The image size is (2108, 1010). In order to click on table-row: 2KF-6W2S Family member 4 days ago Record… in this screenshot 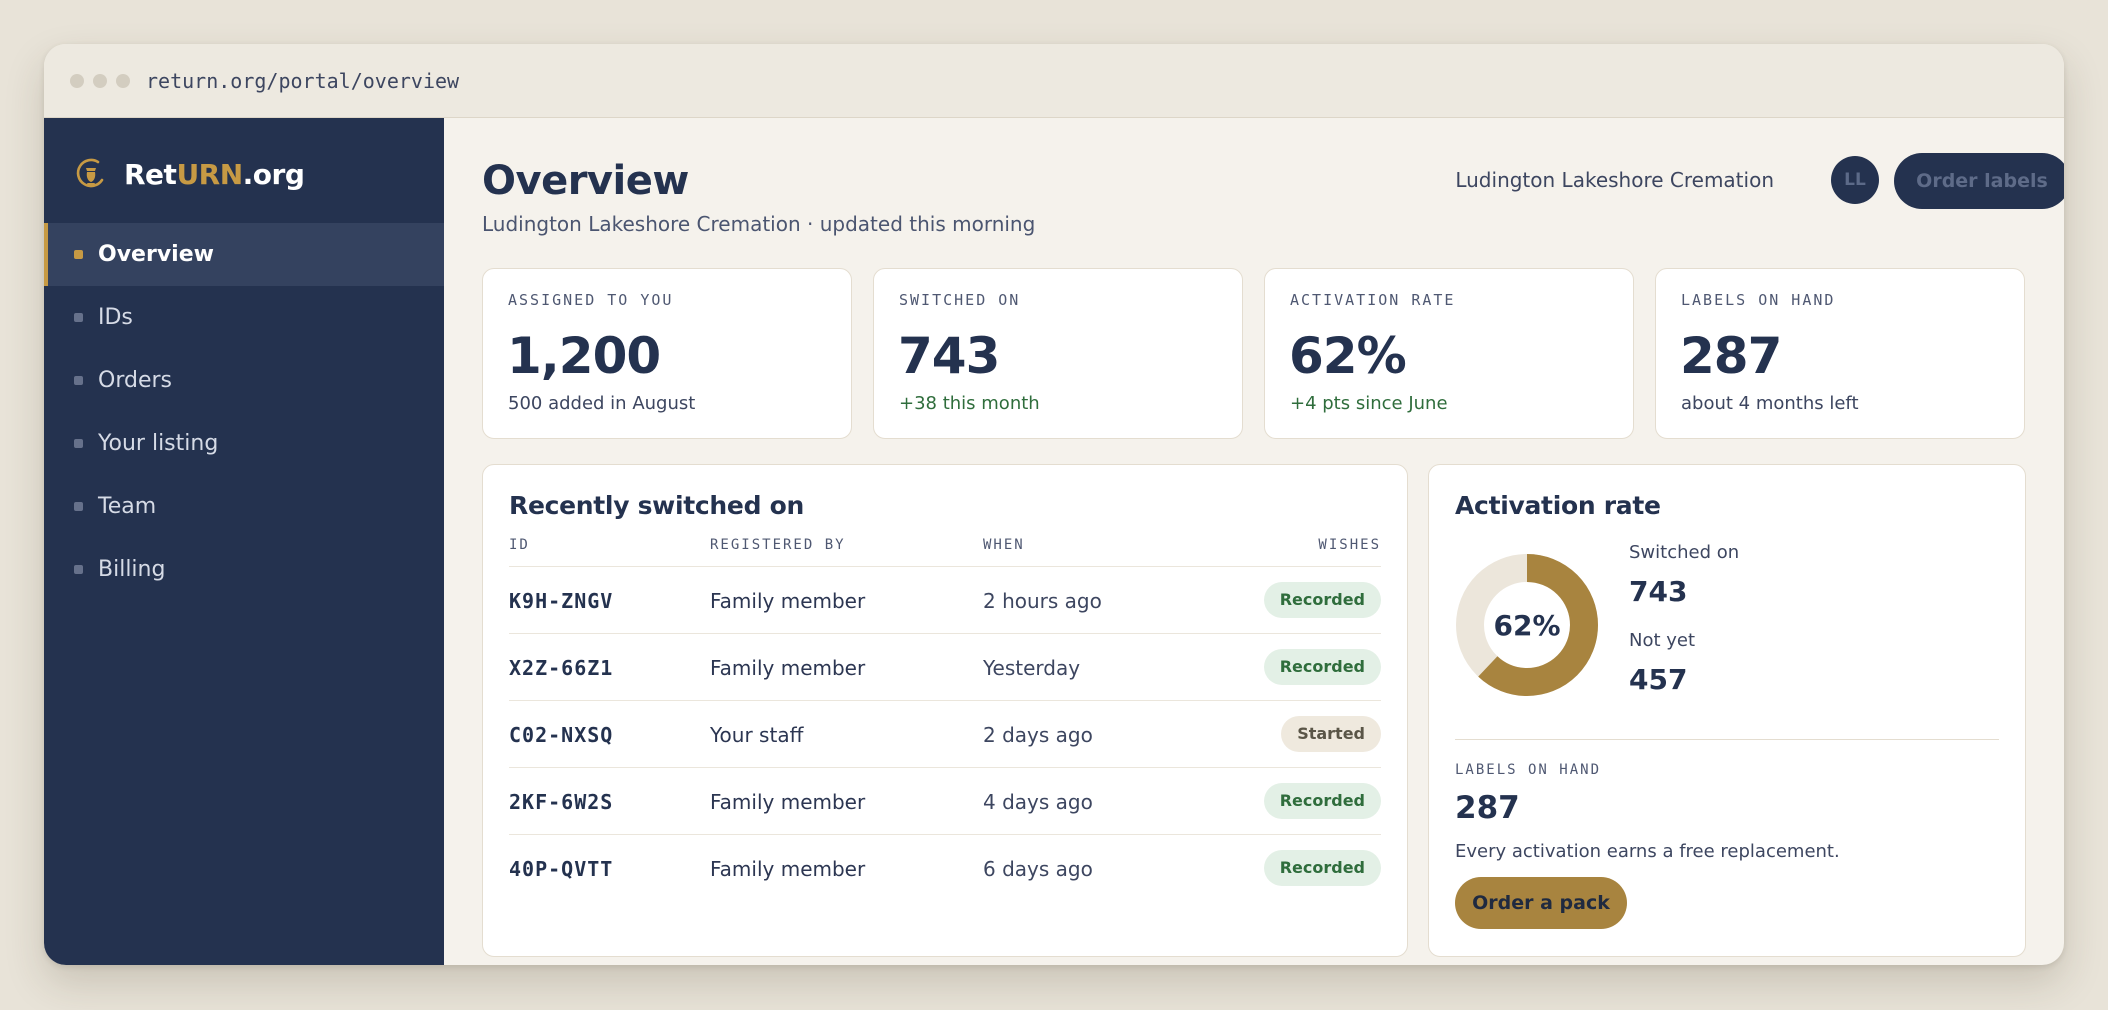, I will do `click(945, 800)`.